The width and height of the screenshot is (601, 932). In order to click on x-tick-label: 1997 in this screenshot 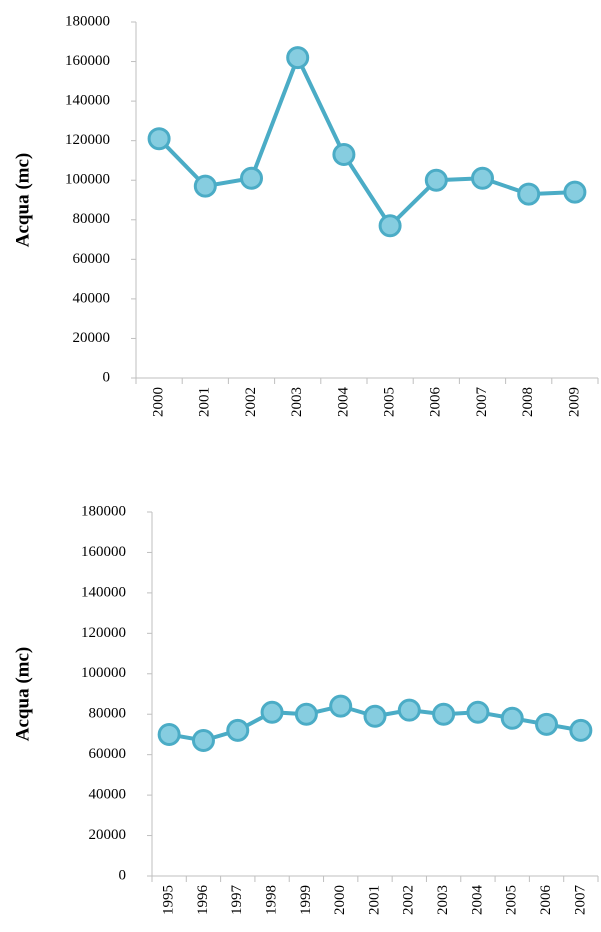, I will do `click(237, 900)`.